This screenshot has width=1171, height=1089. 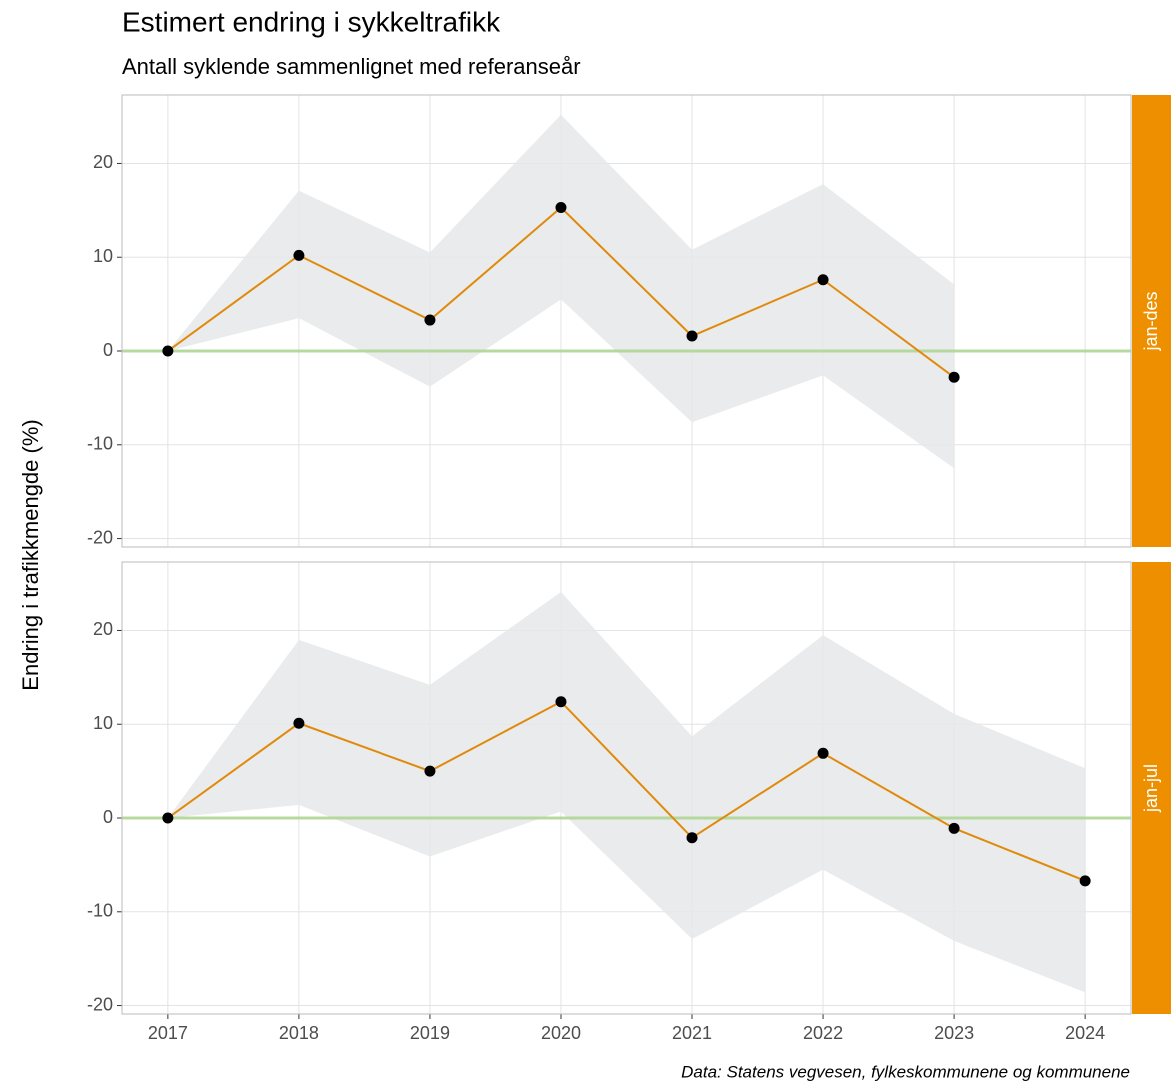 What do you see at coordinates (561, 1033) in the screenshot?
I see `x-tick-label: 2020` at bounding box center [561, 1033].